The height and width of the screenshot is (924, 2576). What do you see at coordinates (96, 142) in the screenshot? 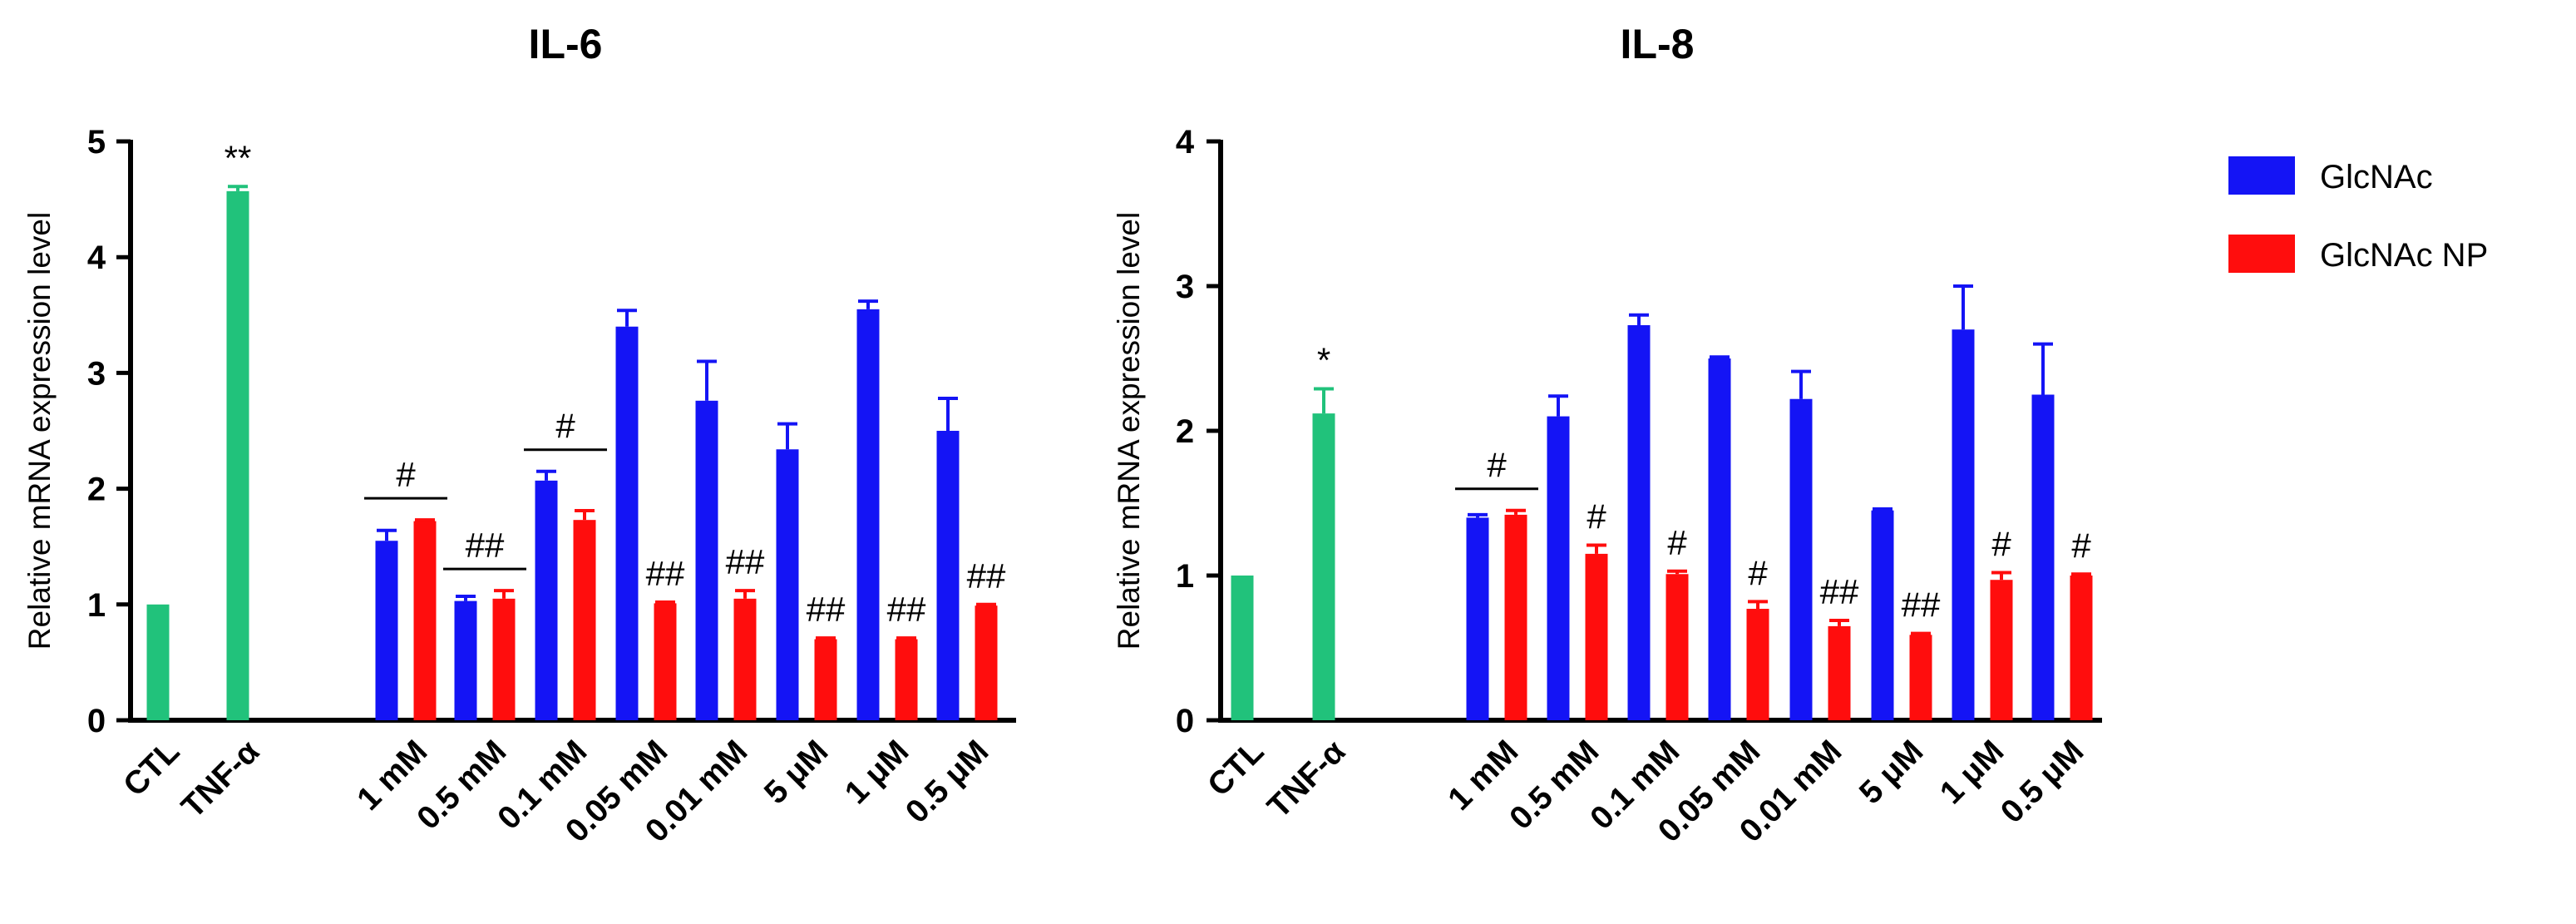
I see `y-tick-label: 5` at bounding box center [96, 142].